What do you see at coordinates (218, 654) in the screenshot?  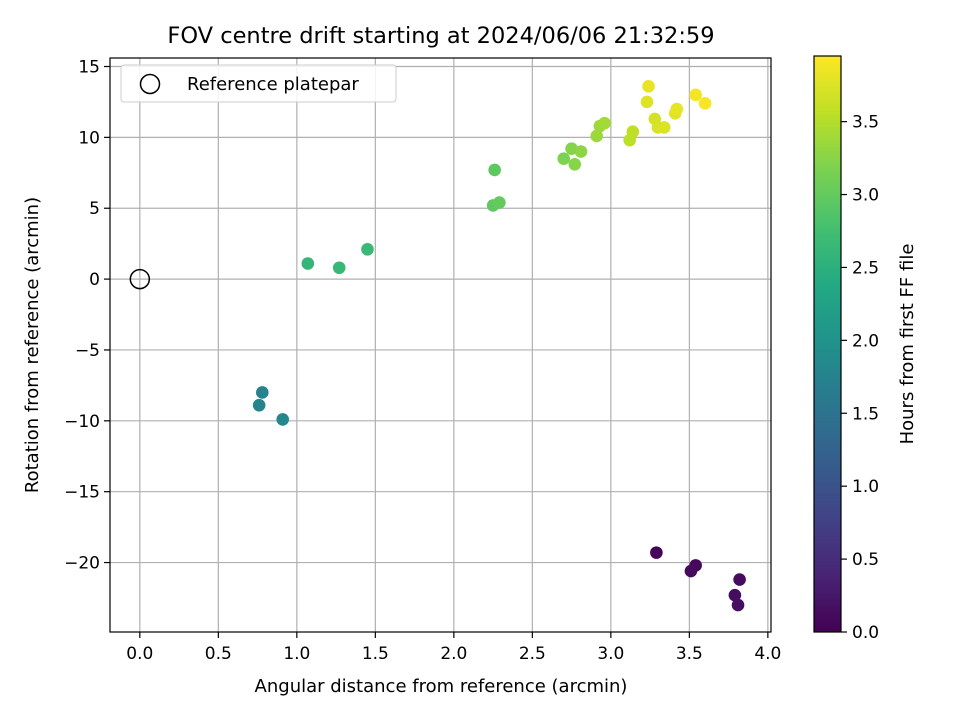 I see `x-tick-label: 0.5` at bounding box center [218, 654].